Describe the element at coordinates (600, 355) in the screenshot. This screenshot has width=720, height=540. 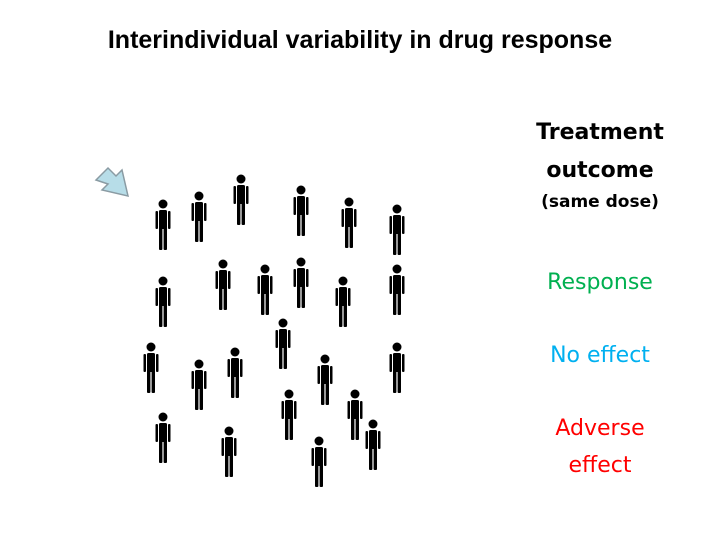
I see `outcome-label: No effect` at that location.